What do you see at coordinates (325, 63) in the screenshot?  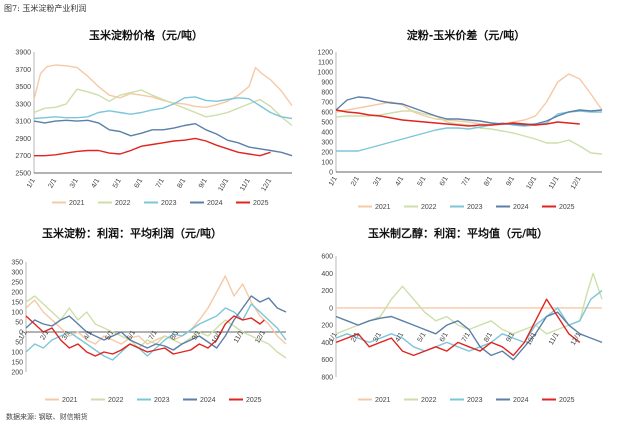 I see `y-tick-label: 1100` at bounding box center [325, 63].